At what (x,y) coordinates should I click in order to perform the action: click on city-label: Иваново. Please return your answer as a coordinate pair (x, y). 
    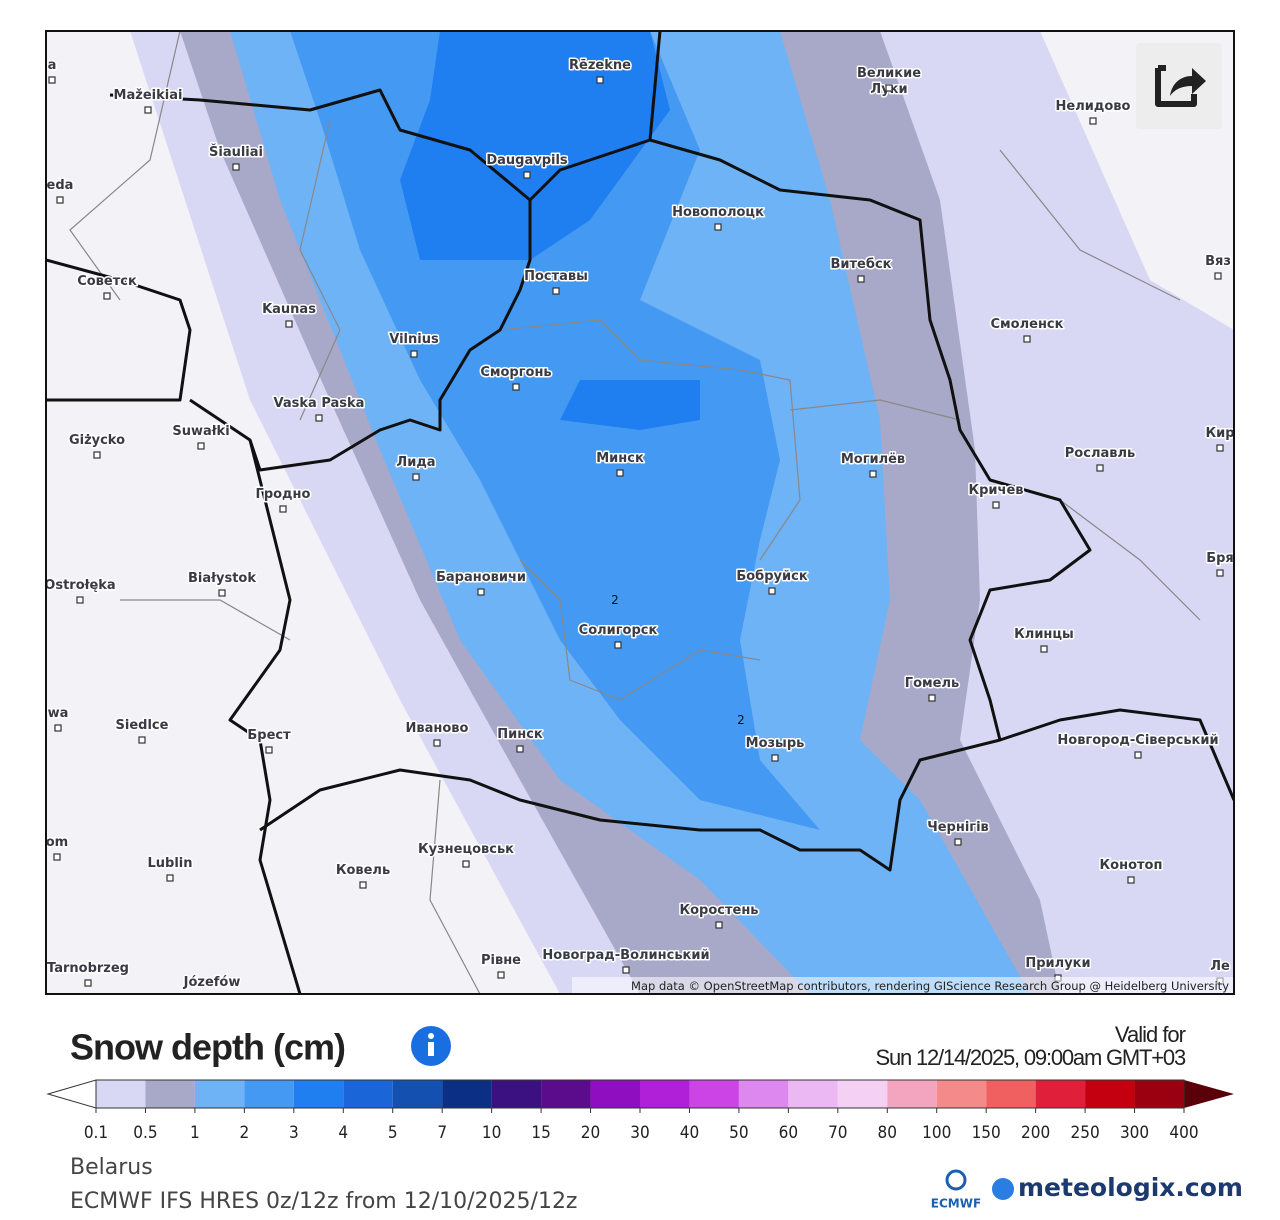
    Looking at the image, I should click on (437, 728).